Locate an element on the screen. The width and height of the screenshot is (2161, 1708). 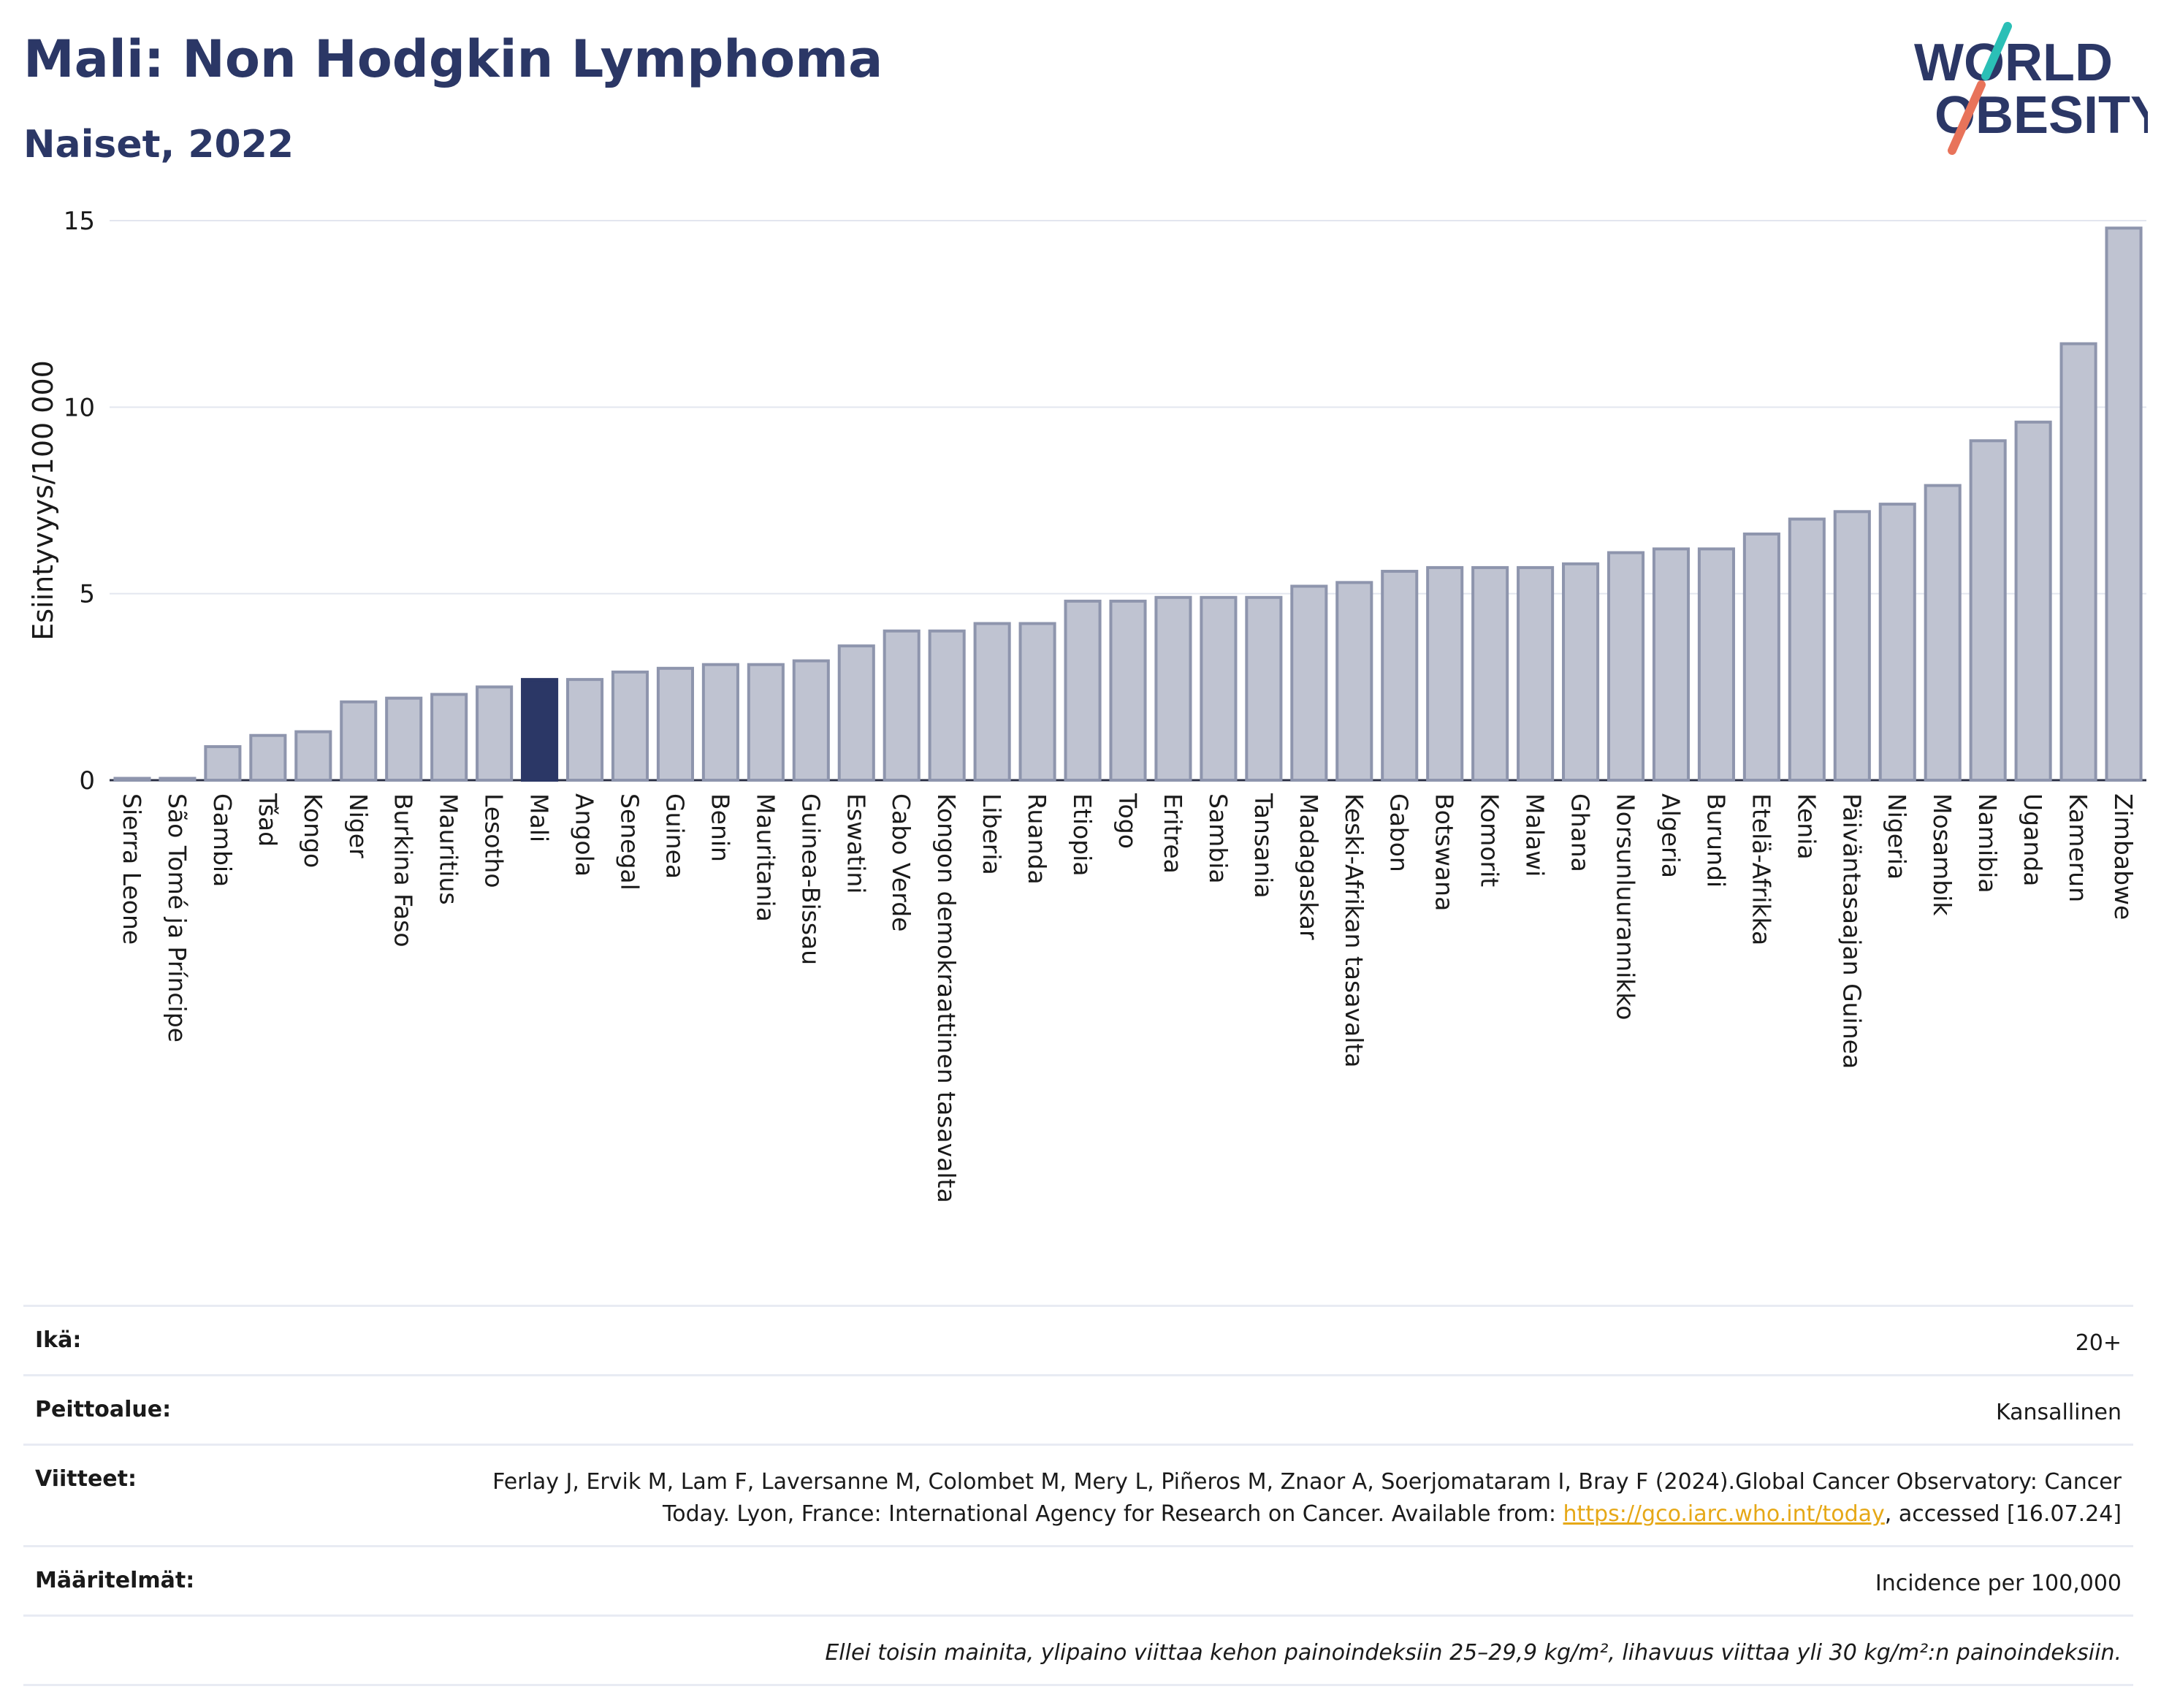
bar-päiväntasaajan-guinea is located at coordinates (1852, 646).